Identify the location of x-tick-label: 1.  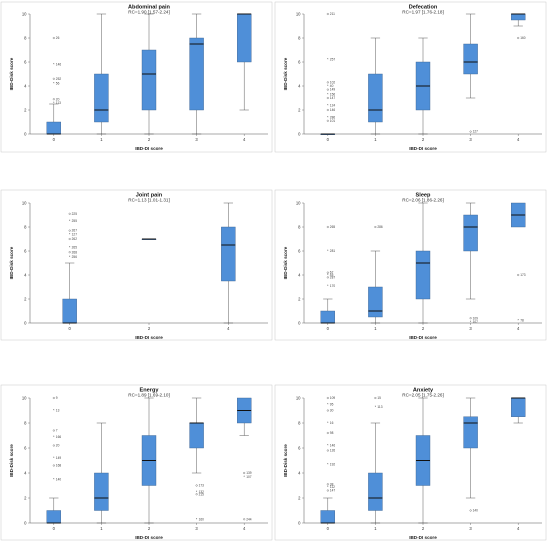
(101, 528).